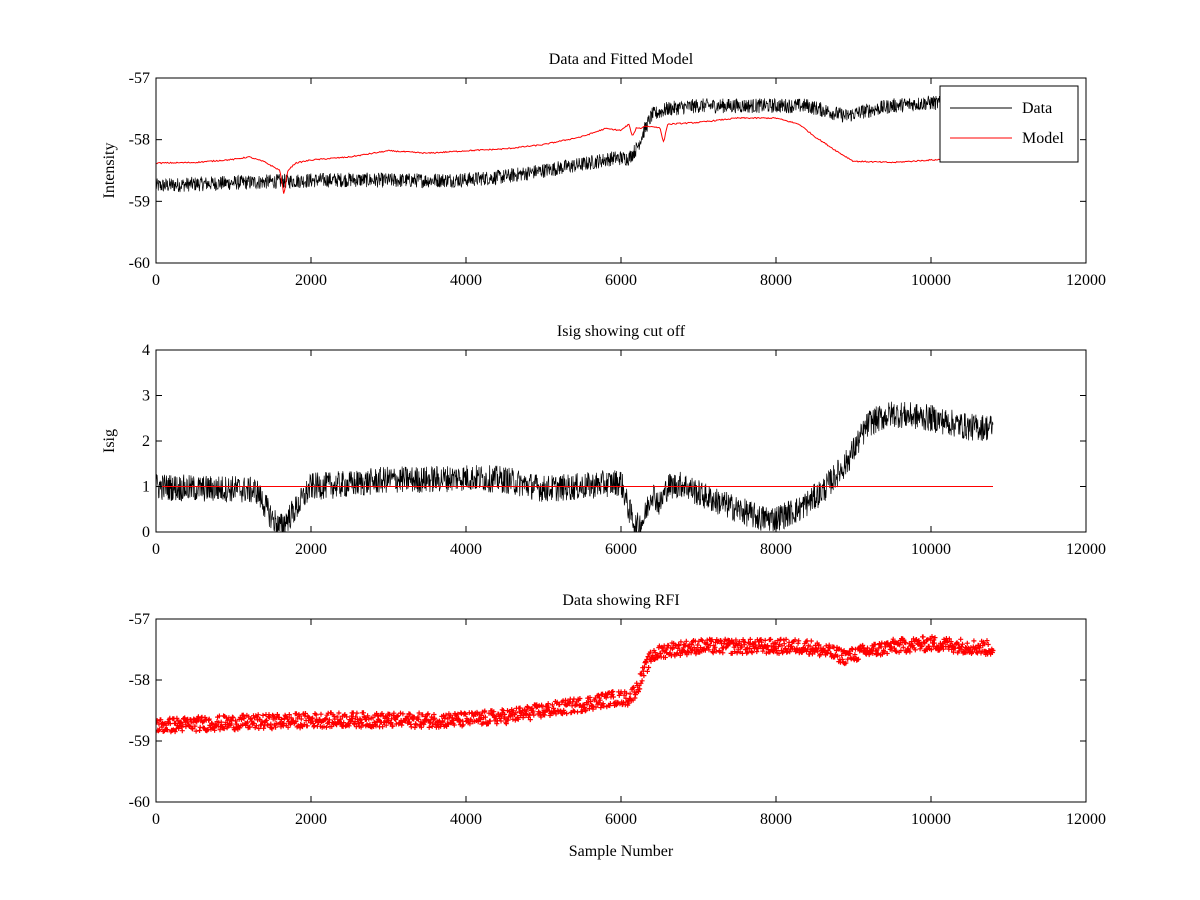 This screenshot has height=900, width=1200. Describe the element at coordinates (109, 171) in the screenshot. I see `y-axis-label: Intensity` at that location.